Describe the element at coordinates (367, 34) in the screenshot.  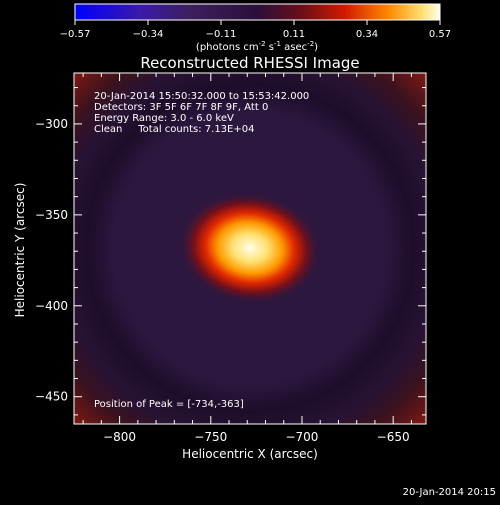
I see `colorbar-tick-label: 0.34` at that location.